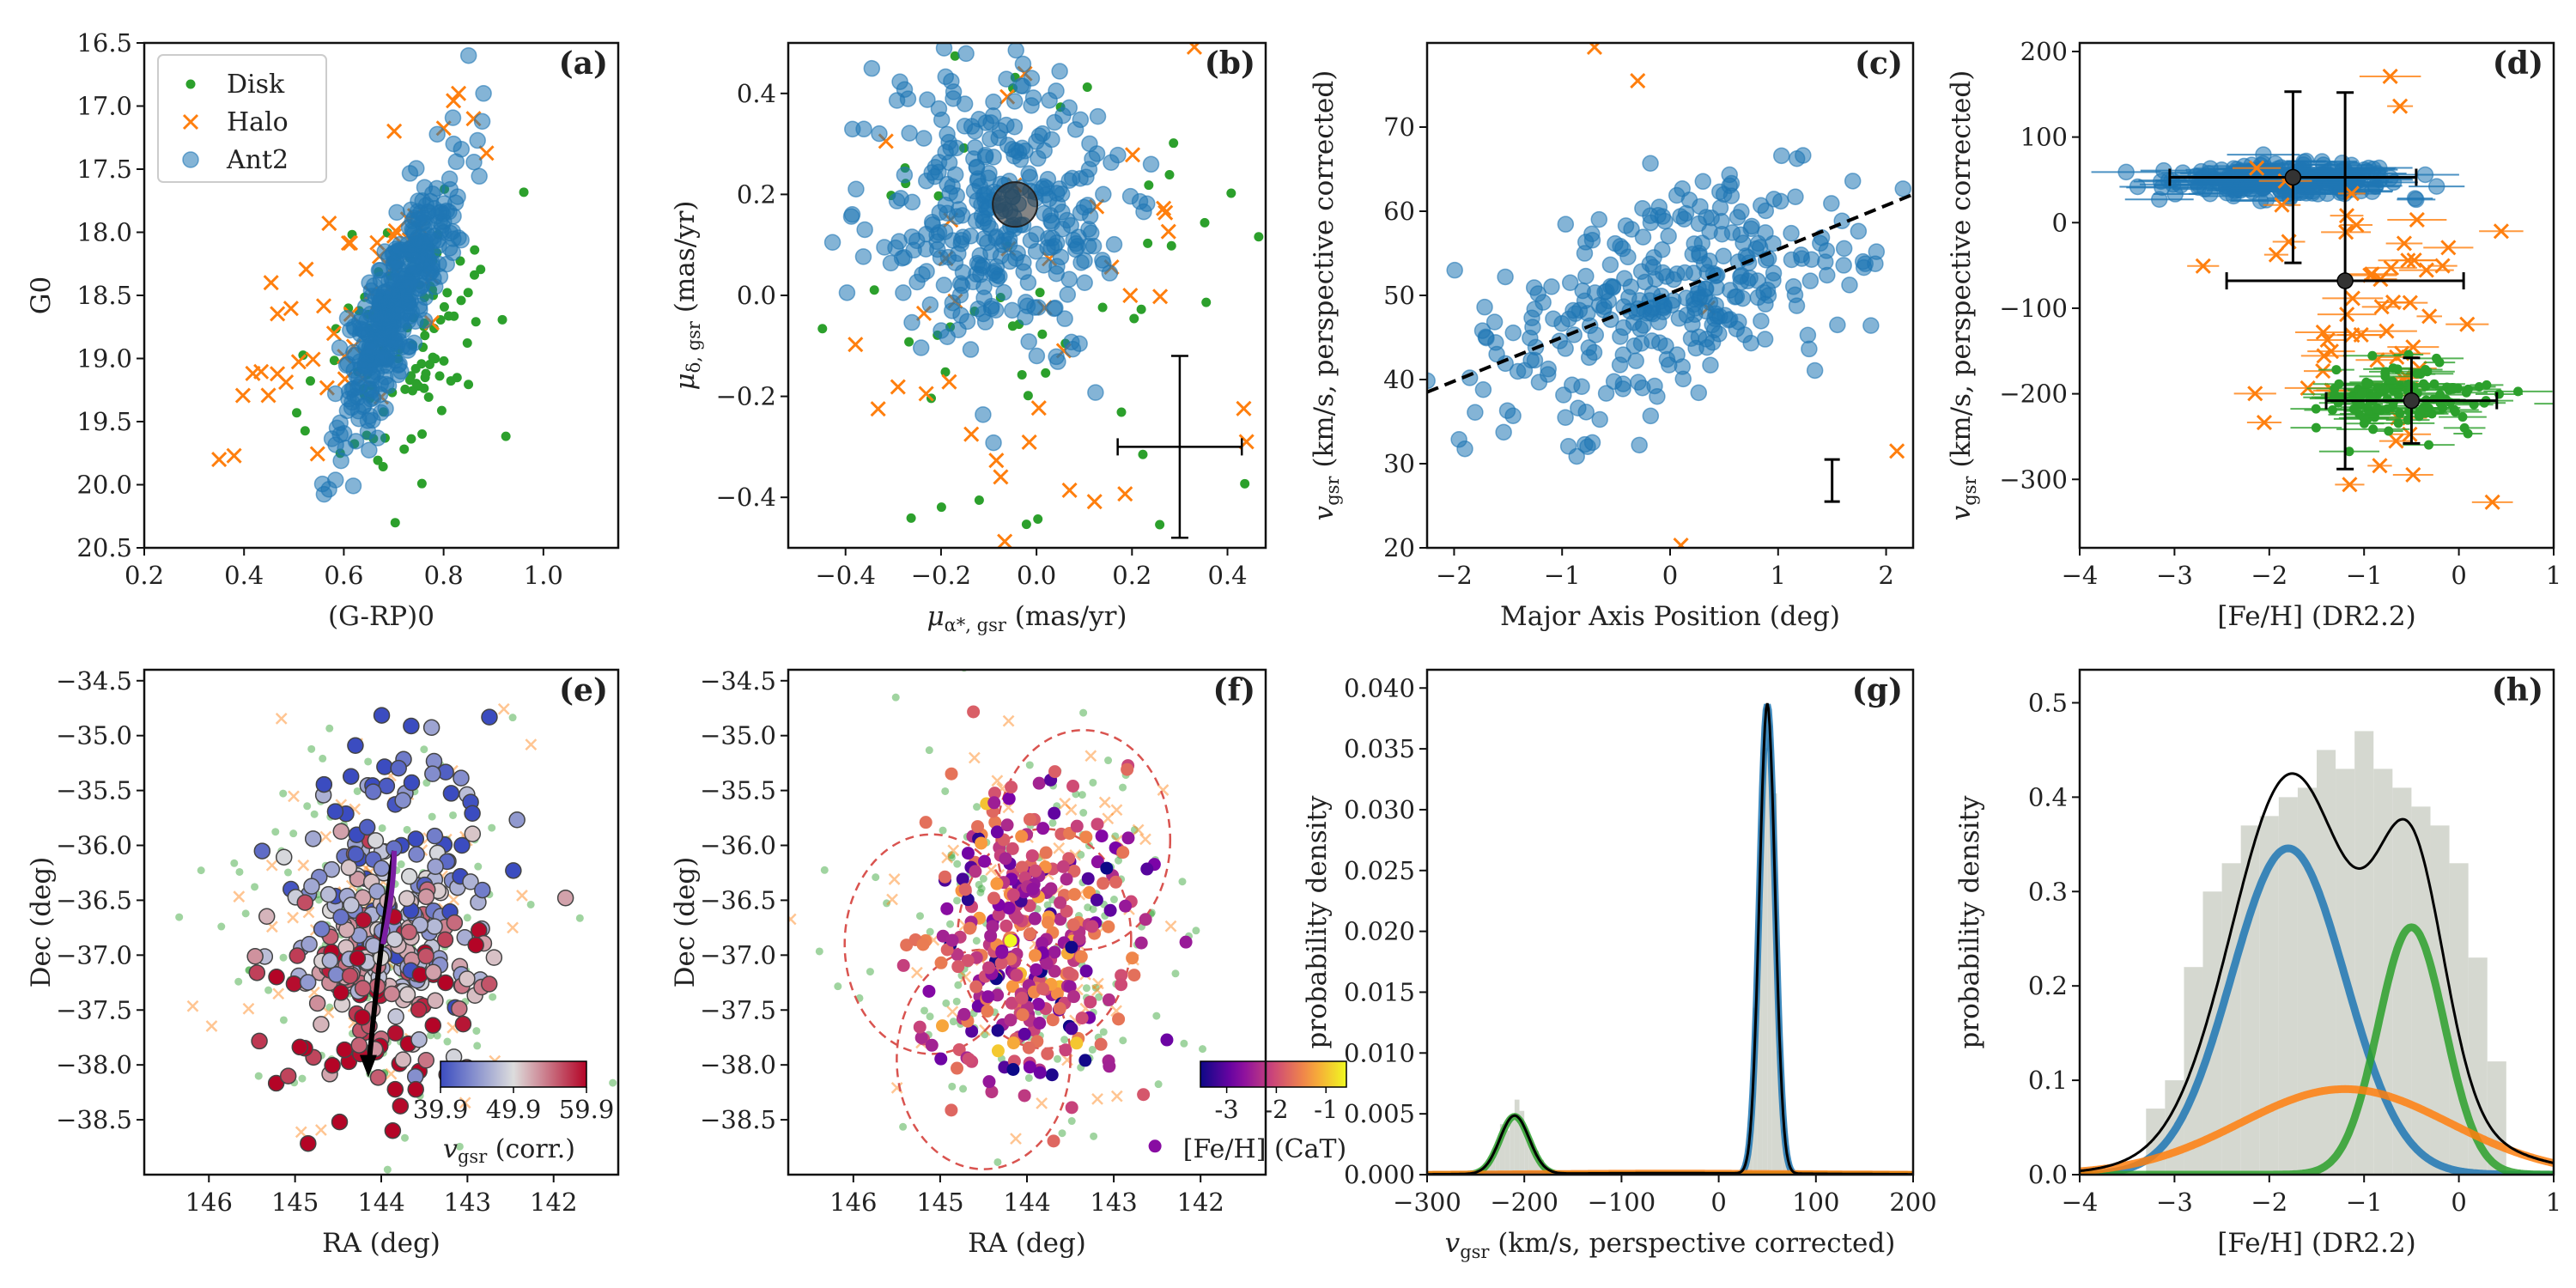 Image resolution: width=2576 pixels, height=1288 pixels. I want to click on plot-area-g, so click(1670, 939).